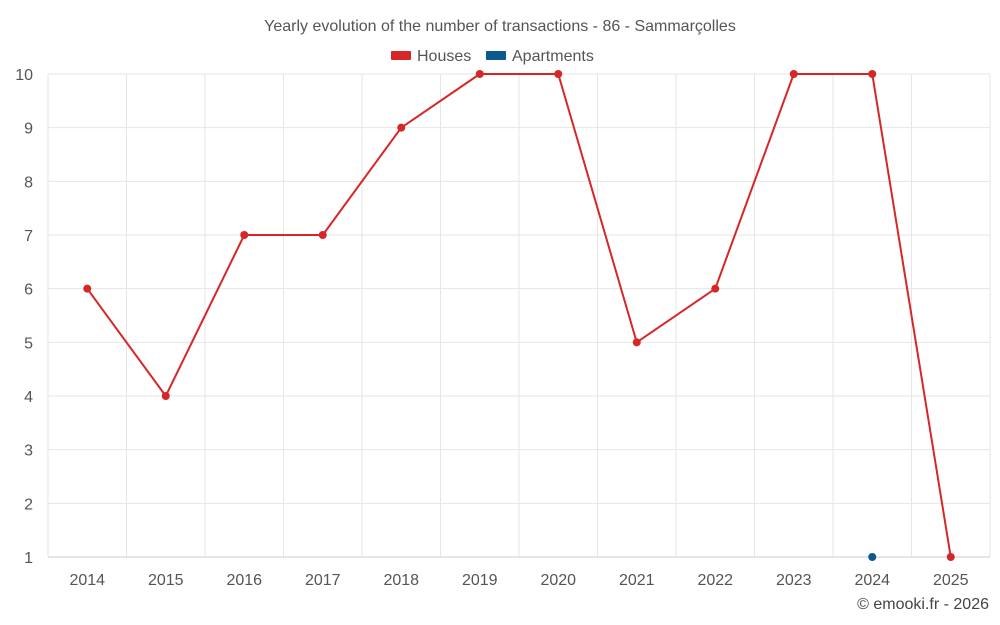 This screenshot has height=625, width=1000. I want to click on x-tick-label: 2015, so click(166, 580).